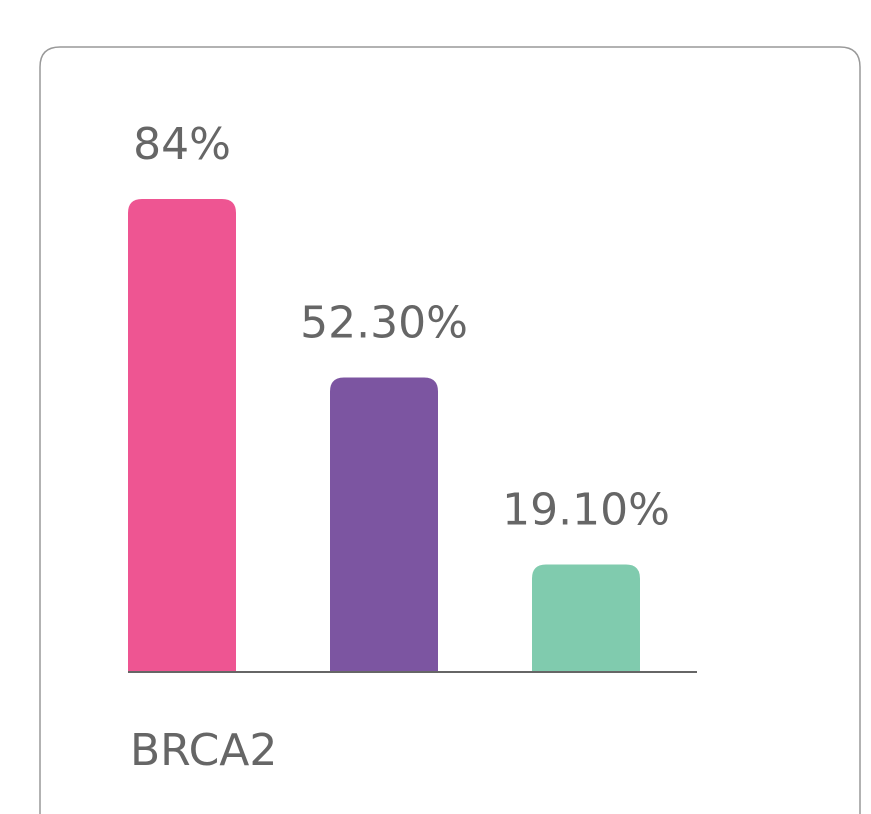 Image resolution: width=871 pixels, height=814 pixels. I want to click on value-label: 84%, so click(182, 144).